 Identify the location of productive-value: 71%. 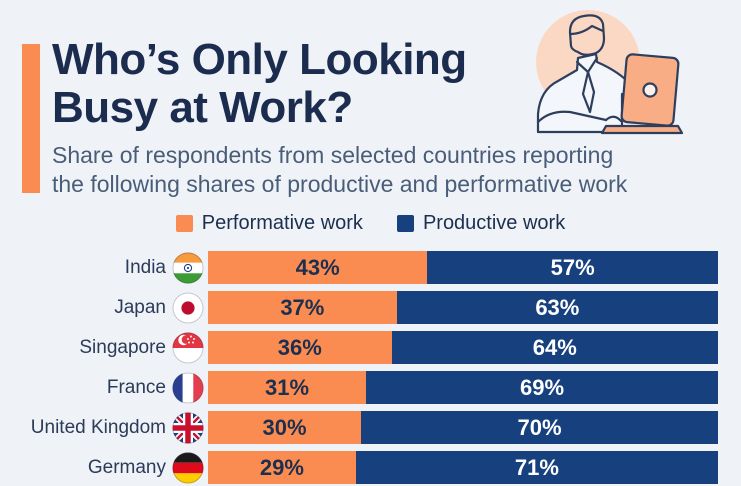
(536, 467).